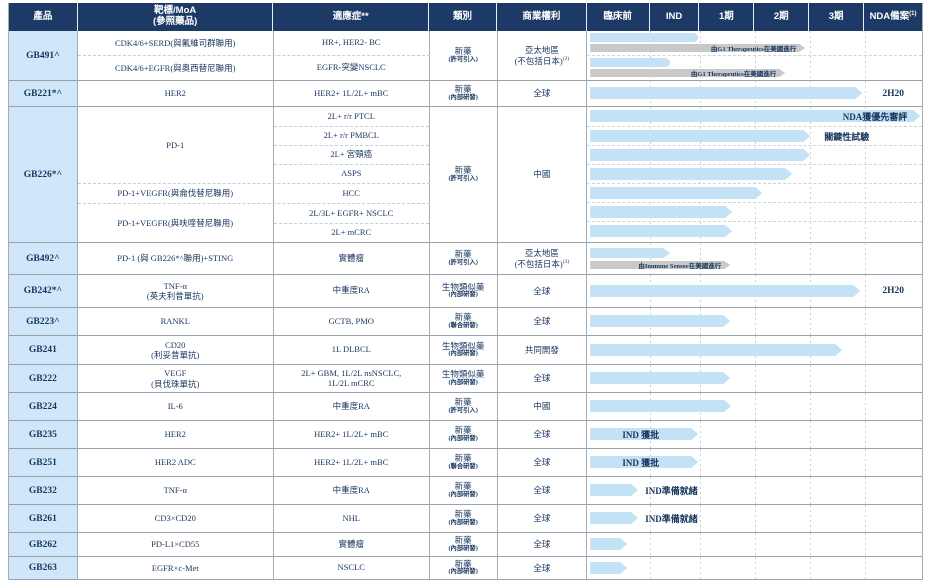 This screenshot has width=931, height=585. Describe the element at coordinates (351, 518) in the screenshot. I see `indication-cell: NHL` at that location.